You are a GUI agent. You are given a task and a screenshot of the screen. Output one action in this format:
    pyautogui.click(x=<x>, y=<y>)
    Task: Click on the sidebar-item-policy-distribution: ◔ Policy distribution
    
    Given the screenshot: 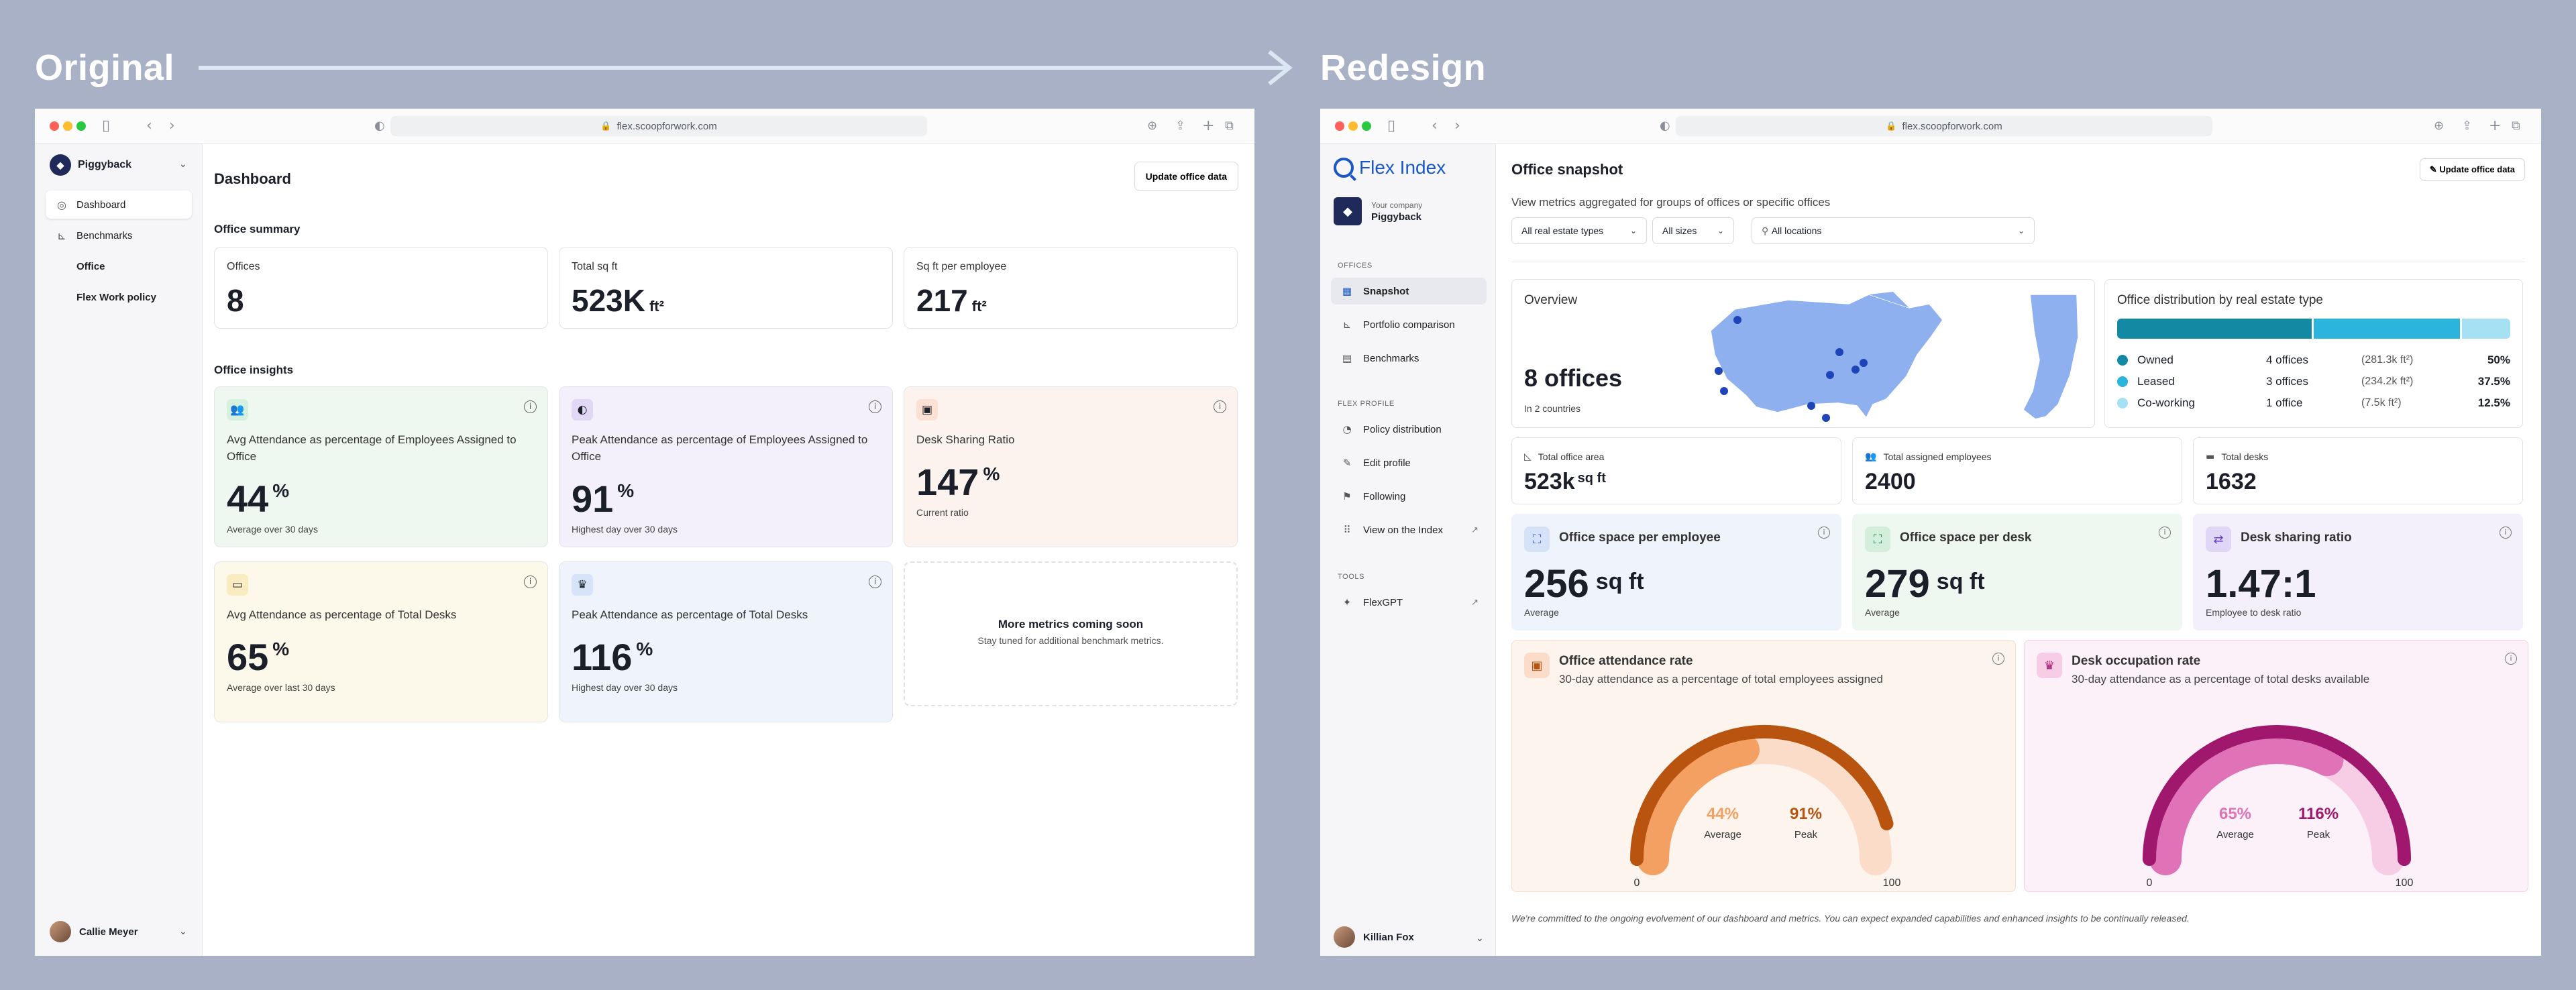 What is the action you would take?
    pyautogui.click(x=1409, y=430)
    